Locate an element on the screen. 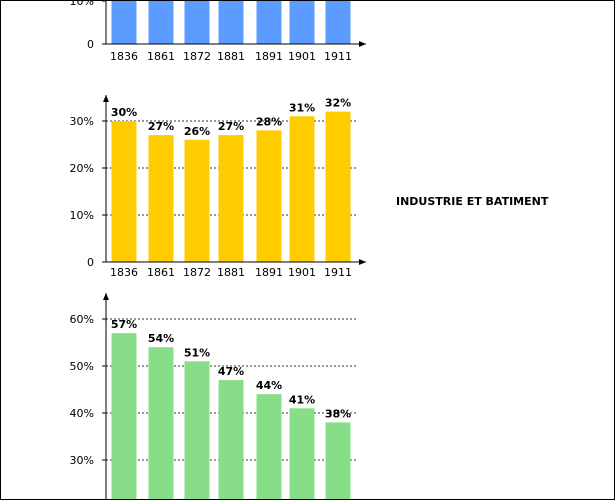 The height and width of the screenshot is (500, 615). chart-3-data-label: 57% is located at coordinates (124, 324).